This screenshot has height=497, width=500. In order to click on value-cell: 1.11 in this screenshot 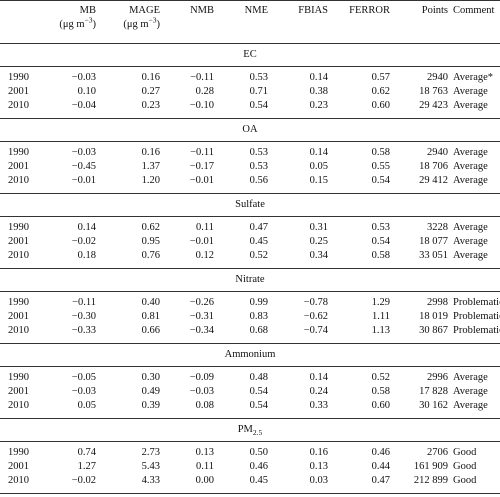, I will do `click(381, 316)`.